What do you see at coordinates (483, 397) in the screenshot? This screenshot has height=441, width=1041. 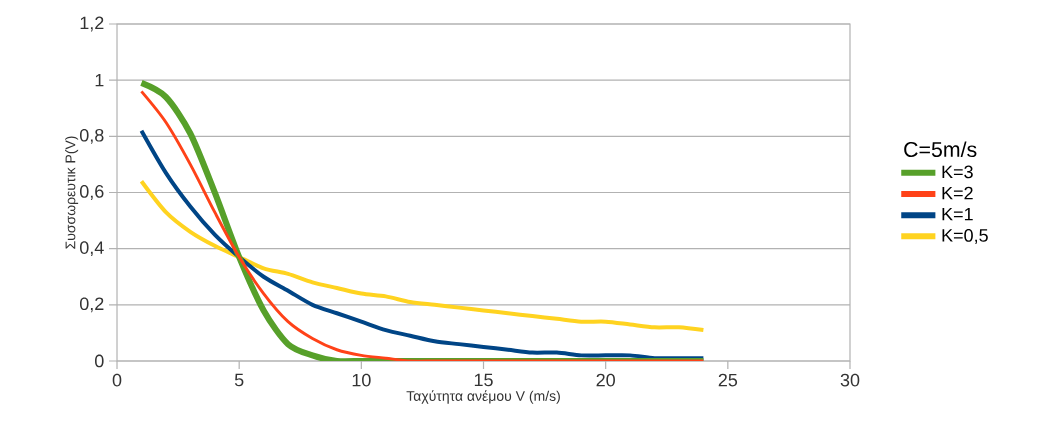 I see `x-axis-title: Ταχύτητα ανέμου V (m/s)` at bounding box center [483, 397].